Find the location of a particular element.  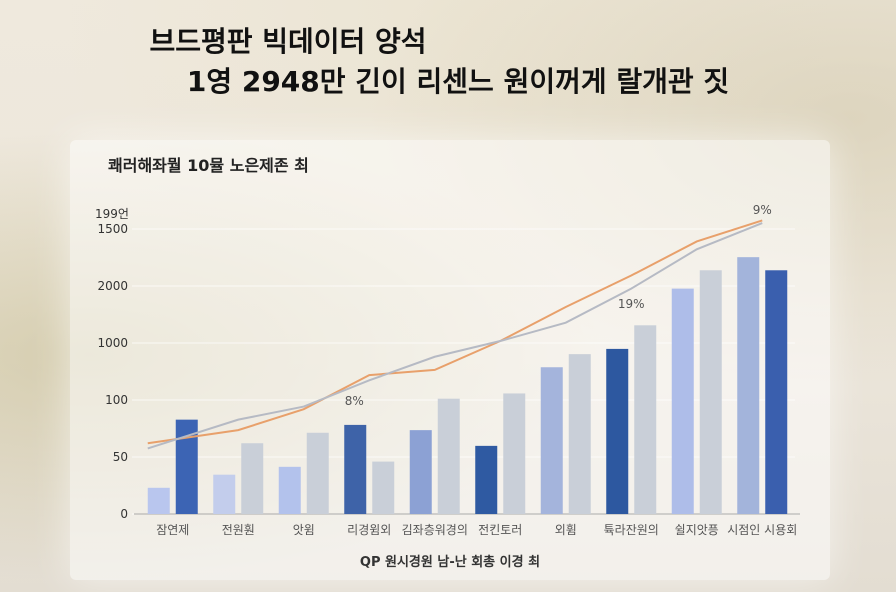

x-tick-label: 전킨토러 is located at coordinates (500, 530).